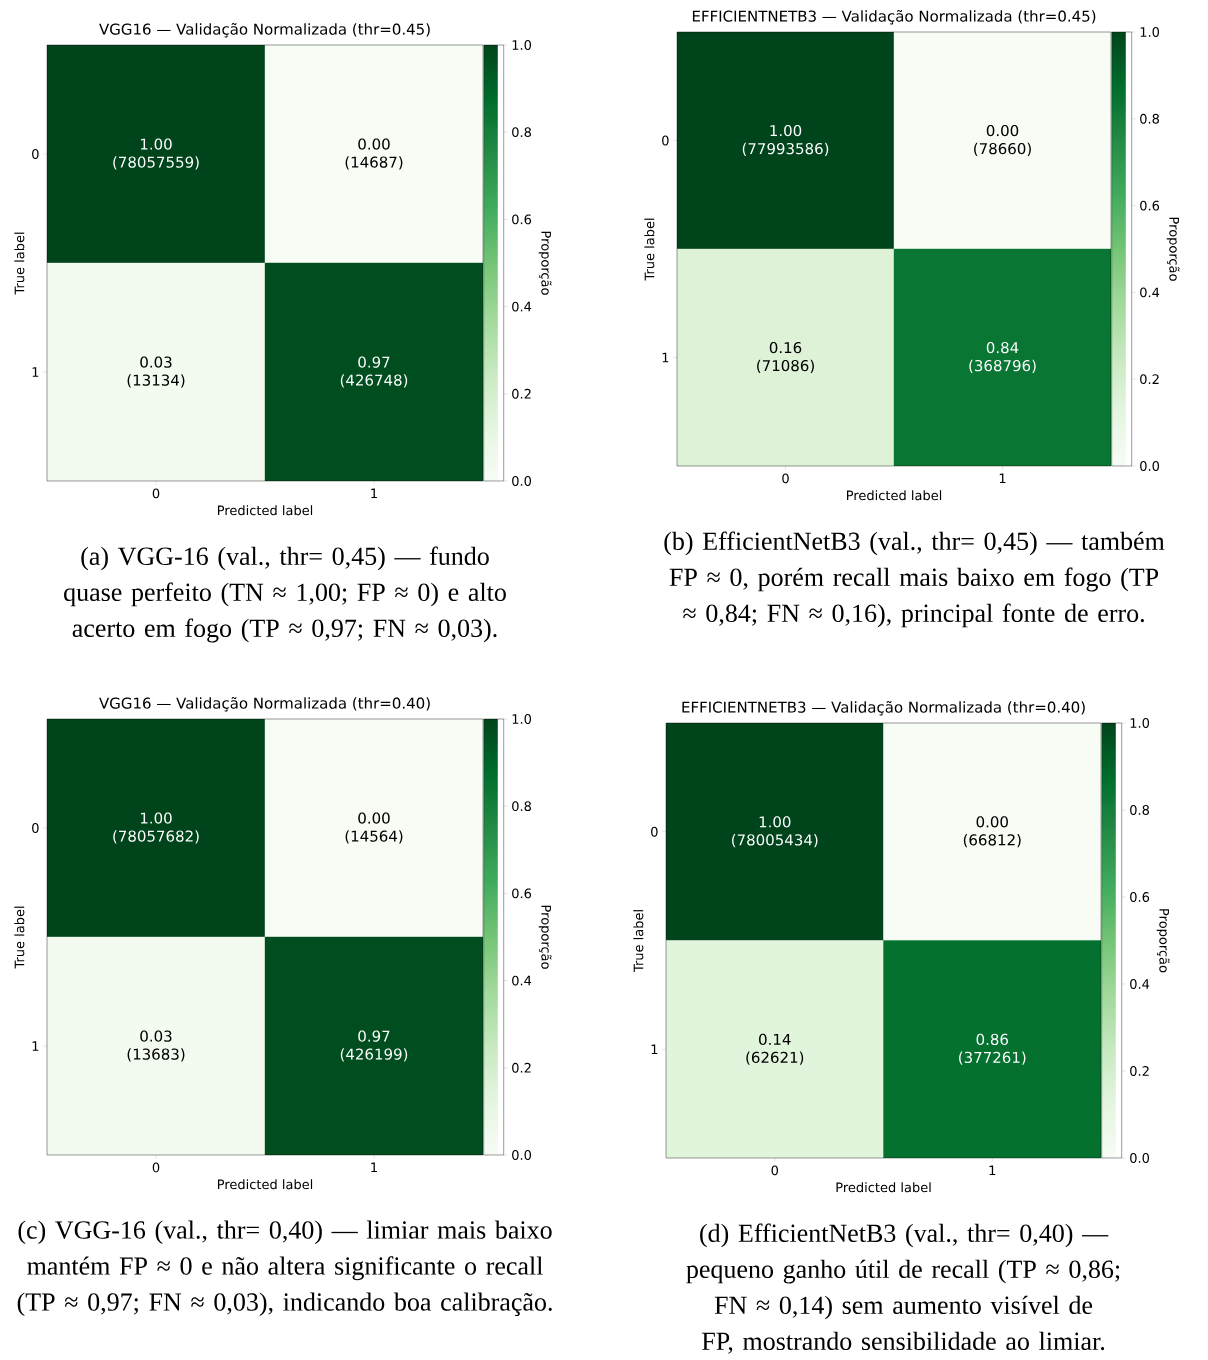  I want to click on data-label: 0.16 (71086), so click(785, 357).